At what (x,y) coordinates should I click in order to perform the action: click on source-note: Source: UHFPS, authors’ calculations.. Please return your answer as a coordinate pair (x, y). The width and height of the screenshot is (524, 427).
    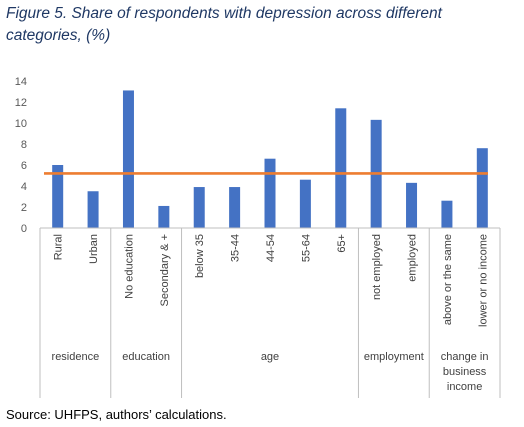
    Looking at the image, I should click on (116, 414).